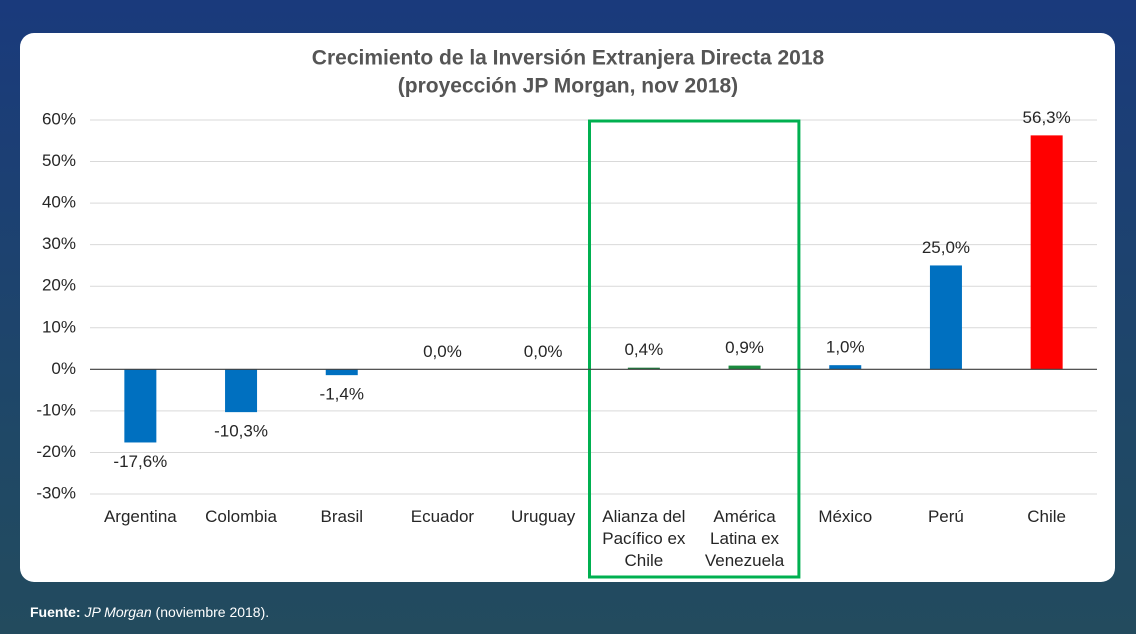  Describe the element at coordinates (59, 160) in the screenshot. I see `y-tick-label: 50%` at that location.